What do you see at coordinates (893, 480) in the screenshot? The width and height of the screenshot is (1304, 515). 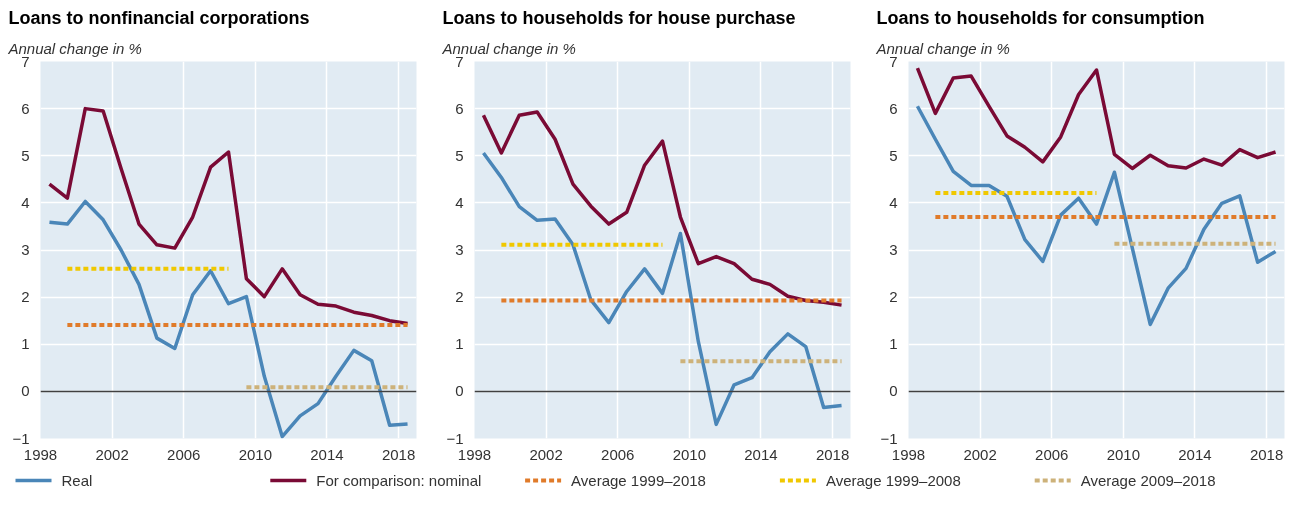 I see `legend-label: Average 1999–2008` at bounding box center [893, 480].